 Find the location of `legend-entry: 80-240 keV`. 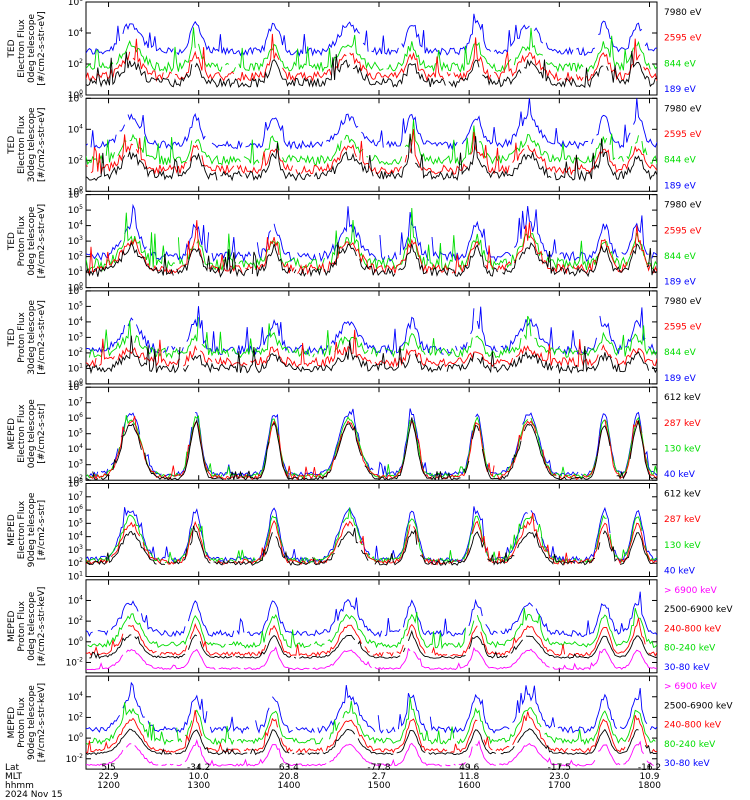

legend-entry: 80-240 keV is located at coordinates (690, 649).